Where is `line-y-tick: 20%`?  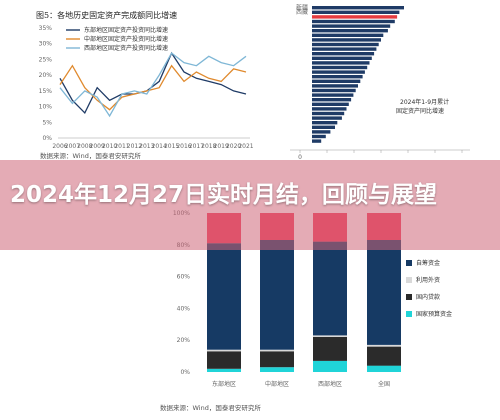 line-y-tick: 20% is located at coordinates (46, 75).